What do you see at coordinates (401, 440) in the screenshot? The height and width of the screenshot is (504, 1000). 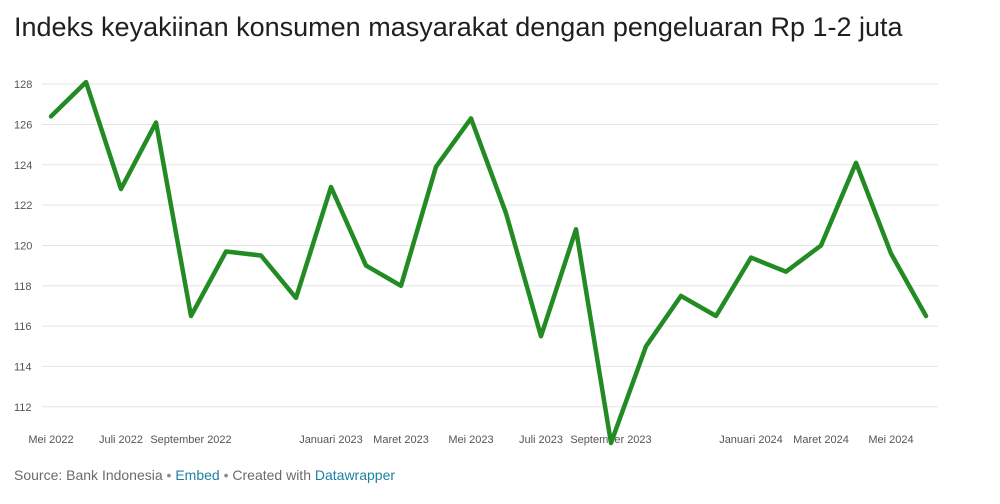 I see `x-tick-label: Maret 2023` at bounding box center [401, 440].